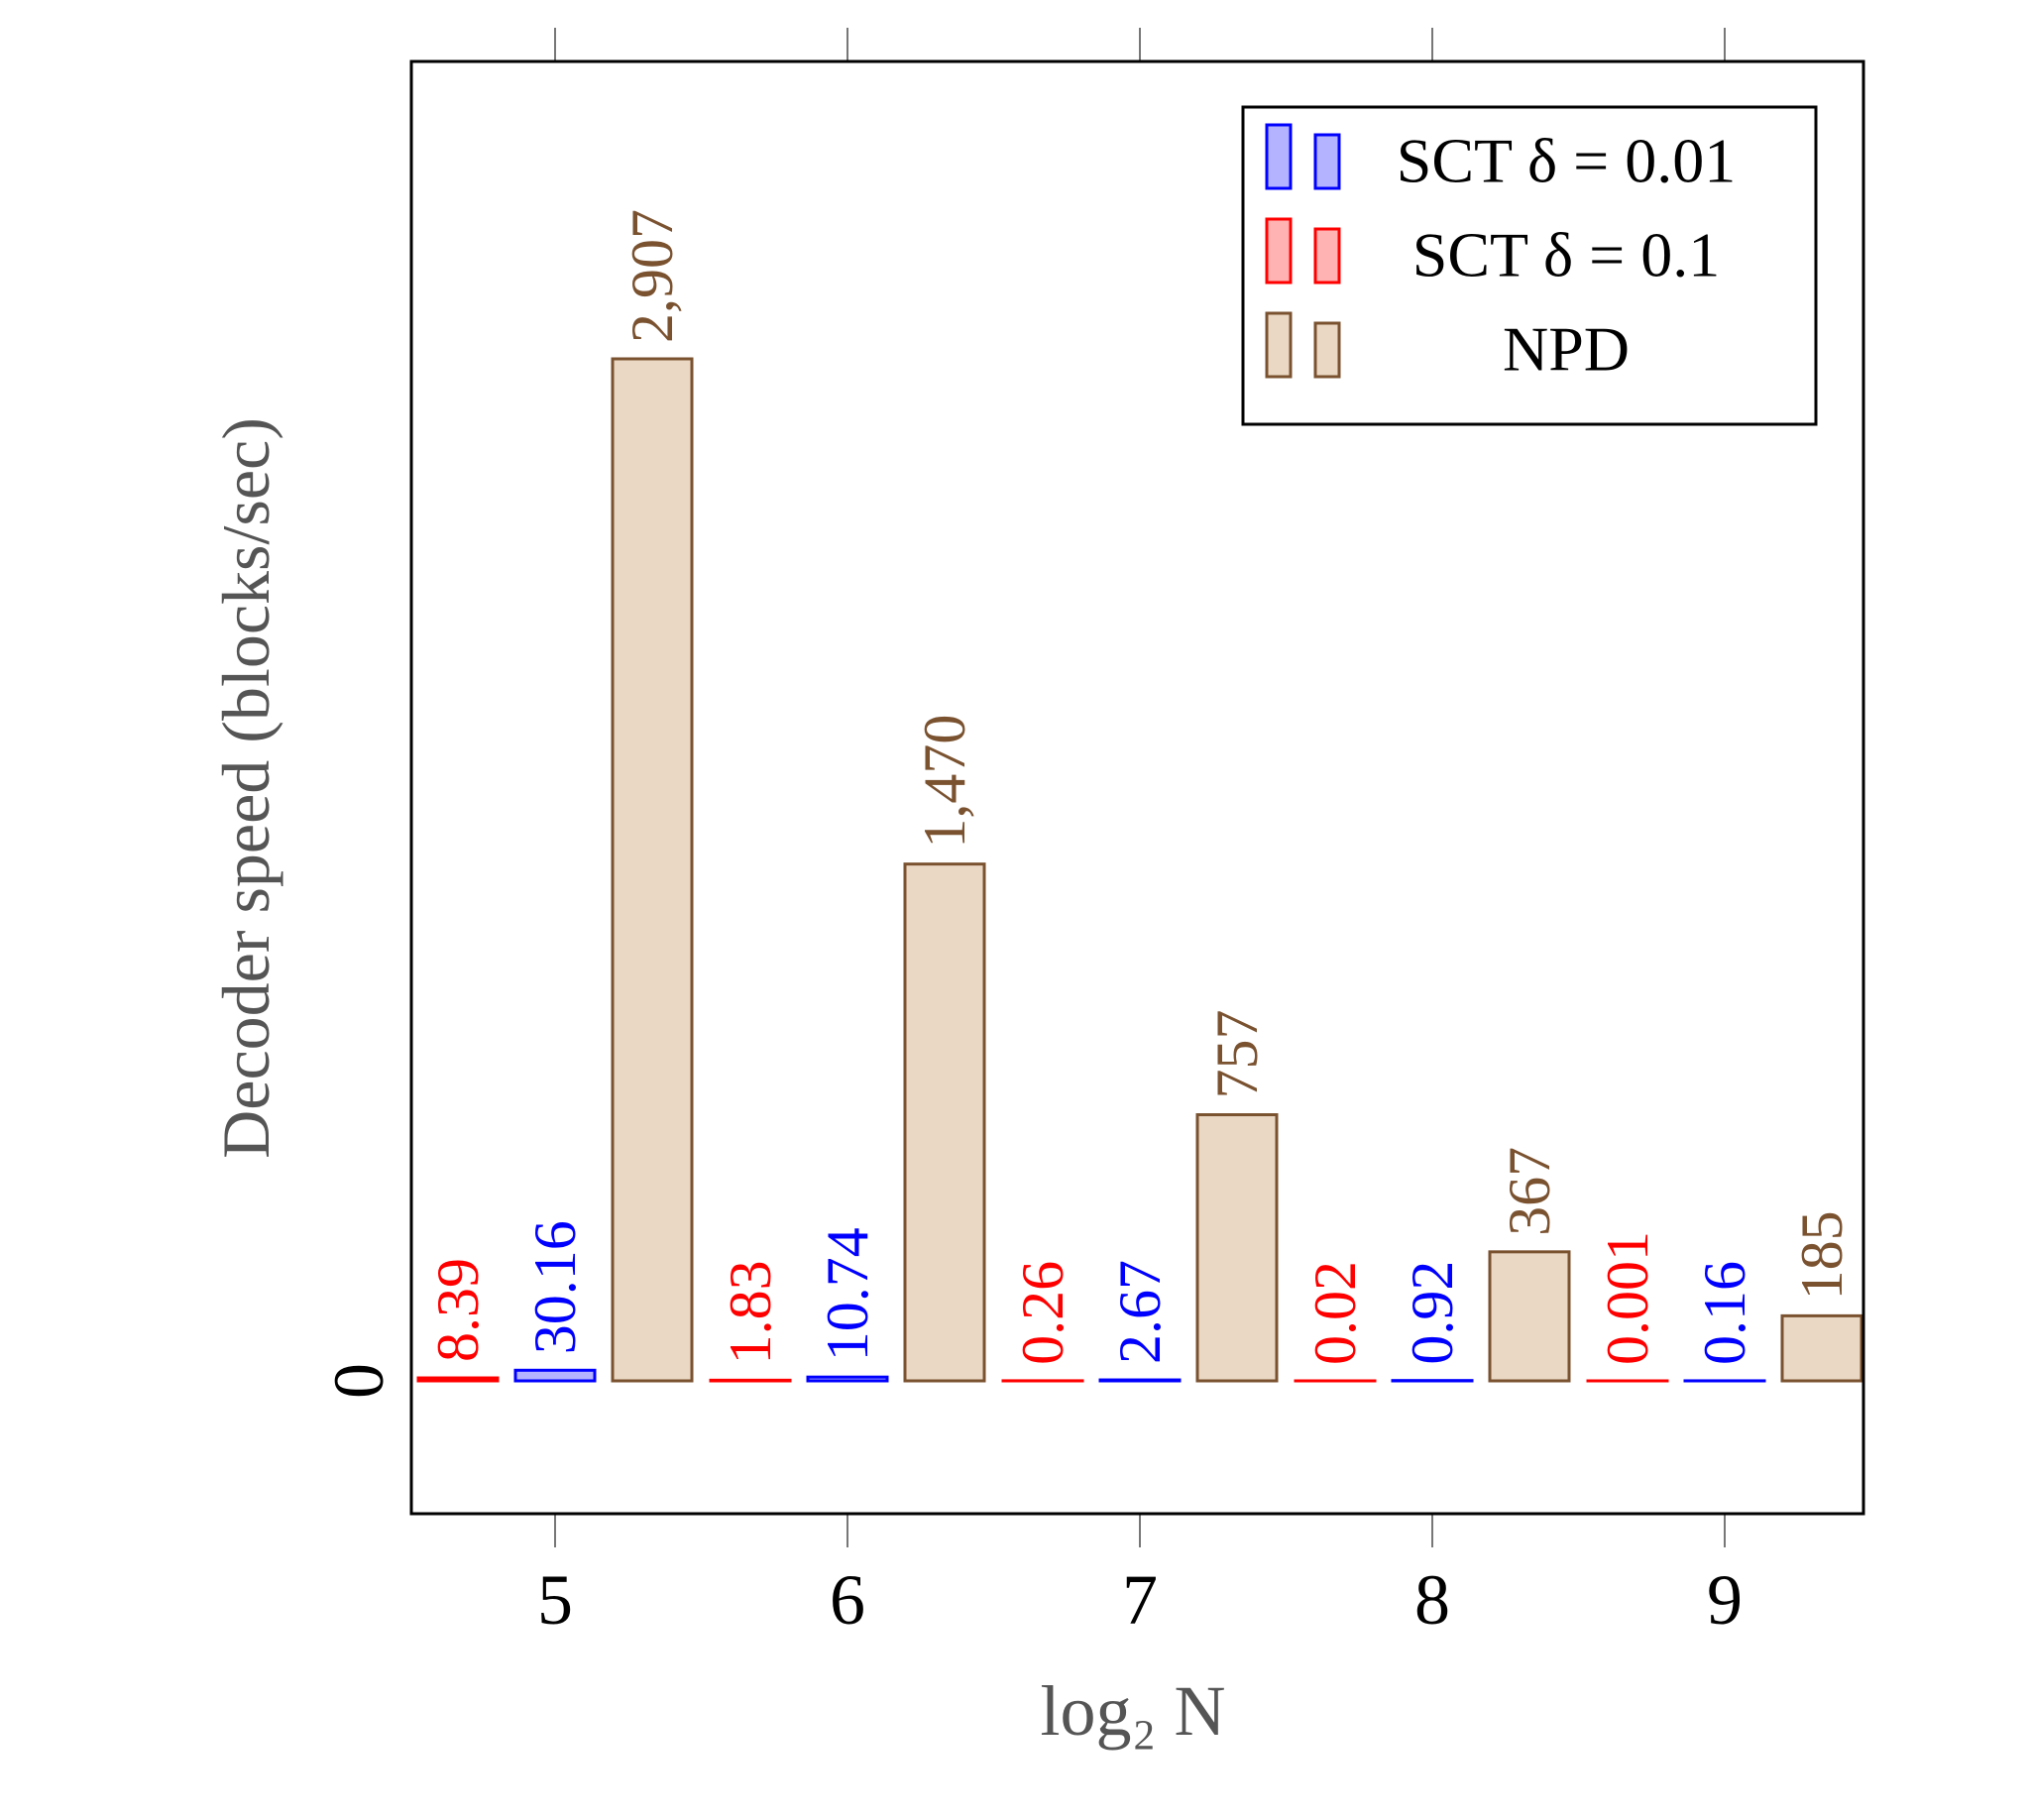 The image size is (2030, 1820). I want to click on bar-value-label-series2-6: 1,470, so click(944, 782).